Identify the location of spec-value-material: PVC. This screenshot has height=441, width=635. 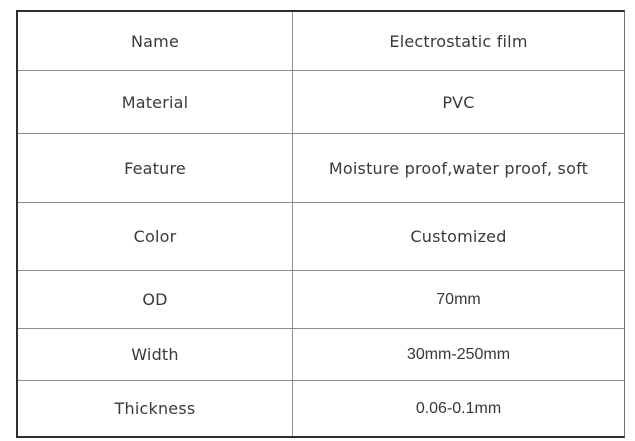
(458, 102).